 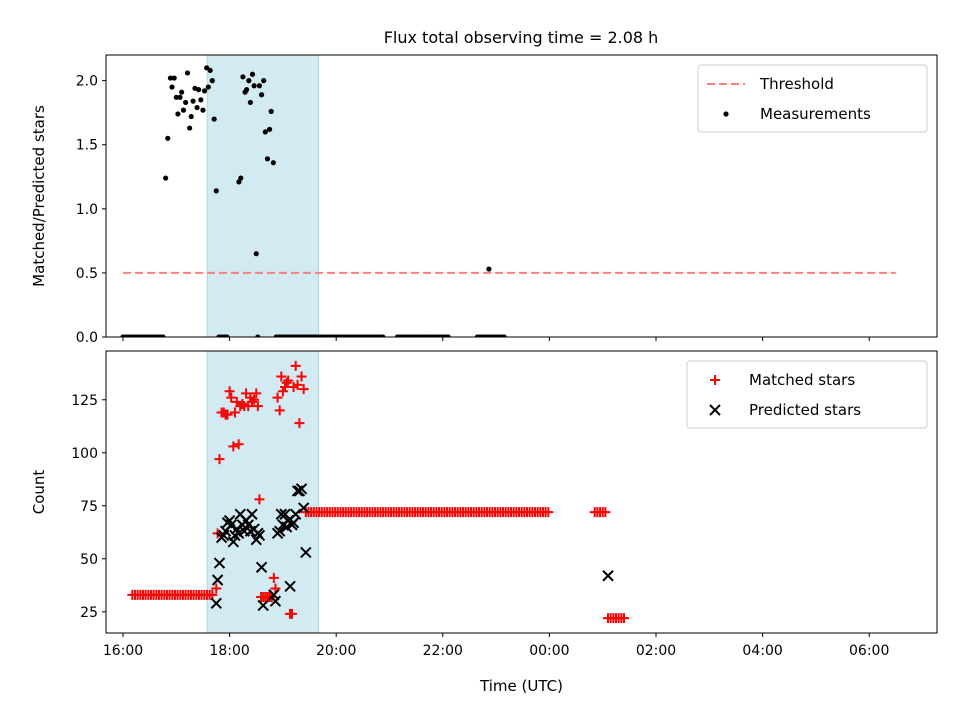 I want to click on observing-window-band, so click(x=263, y=492).